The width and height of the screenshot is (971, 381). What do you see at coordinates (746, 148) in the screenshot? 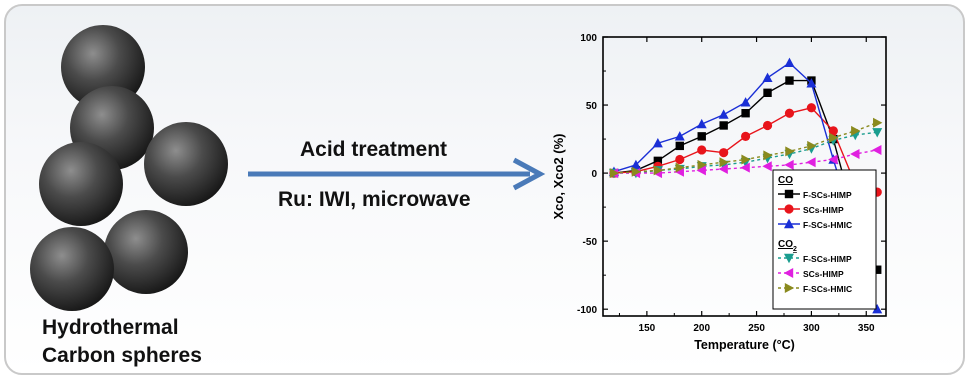
I see `series-co2-f-scs-hmic` at bounding box center [746, 148].